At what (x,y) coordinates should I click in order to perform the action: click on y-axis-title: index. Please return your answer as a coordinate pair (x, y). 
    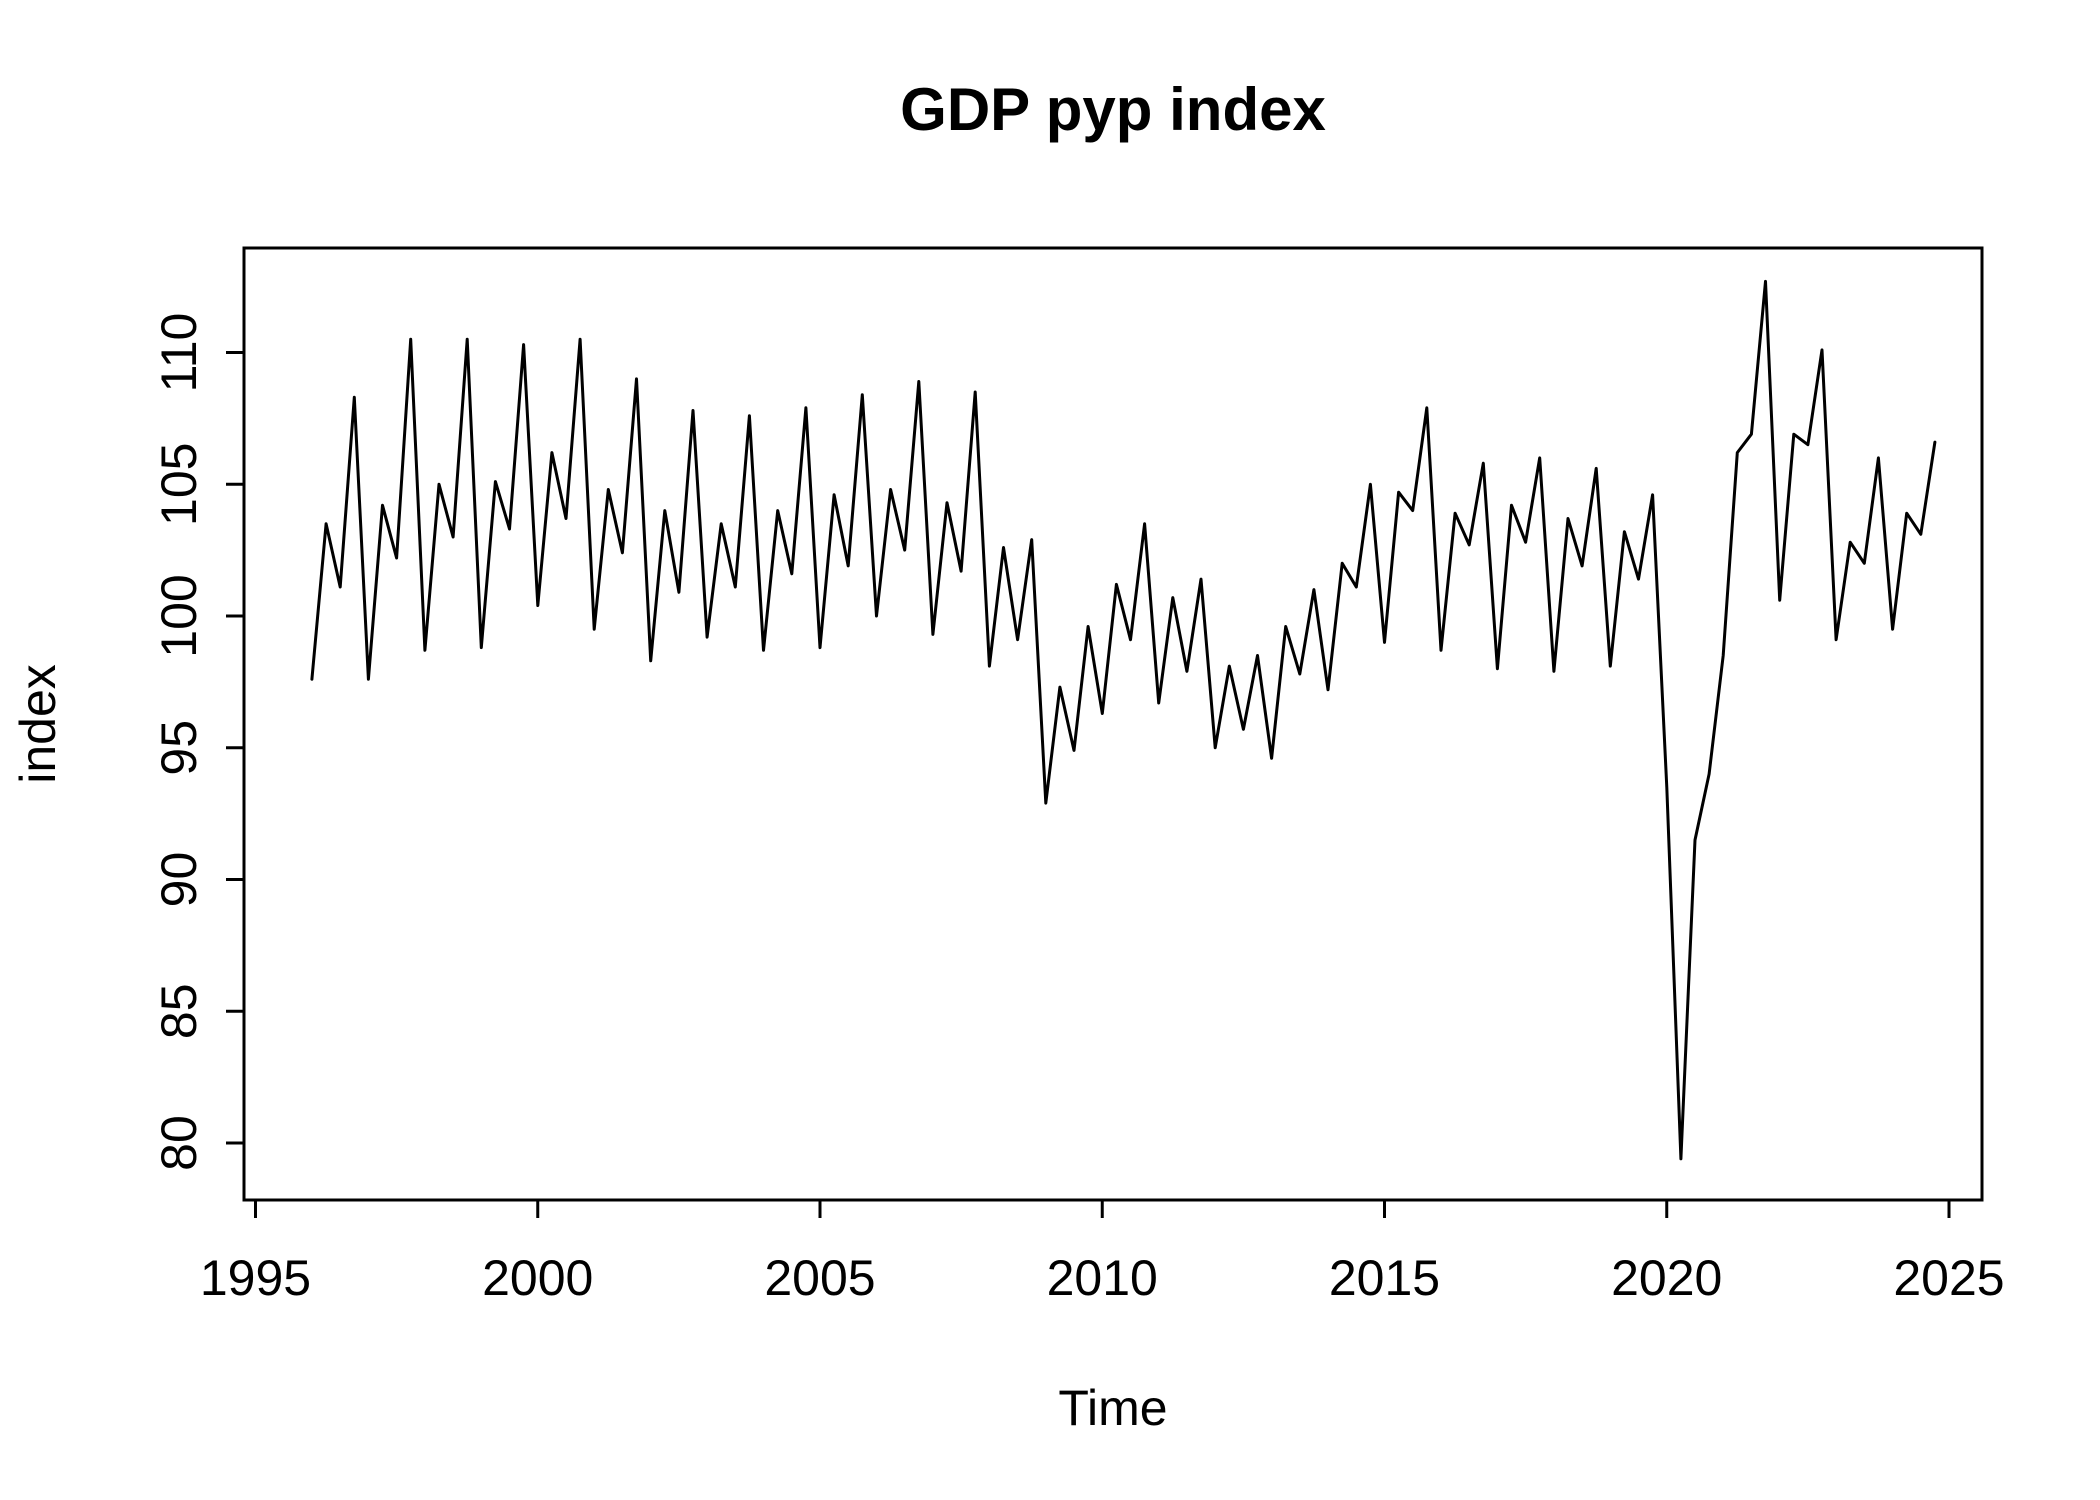
    Looking at the image, I should click on (38, 724).